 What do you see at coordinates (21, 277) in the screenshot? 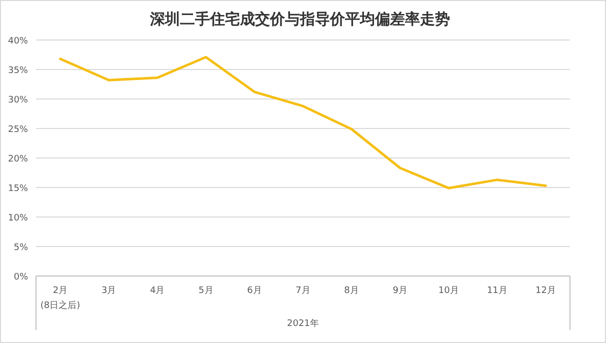
I see `y-tick-label: 0%` at bounding box center [21, 277].